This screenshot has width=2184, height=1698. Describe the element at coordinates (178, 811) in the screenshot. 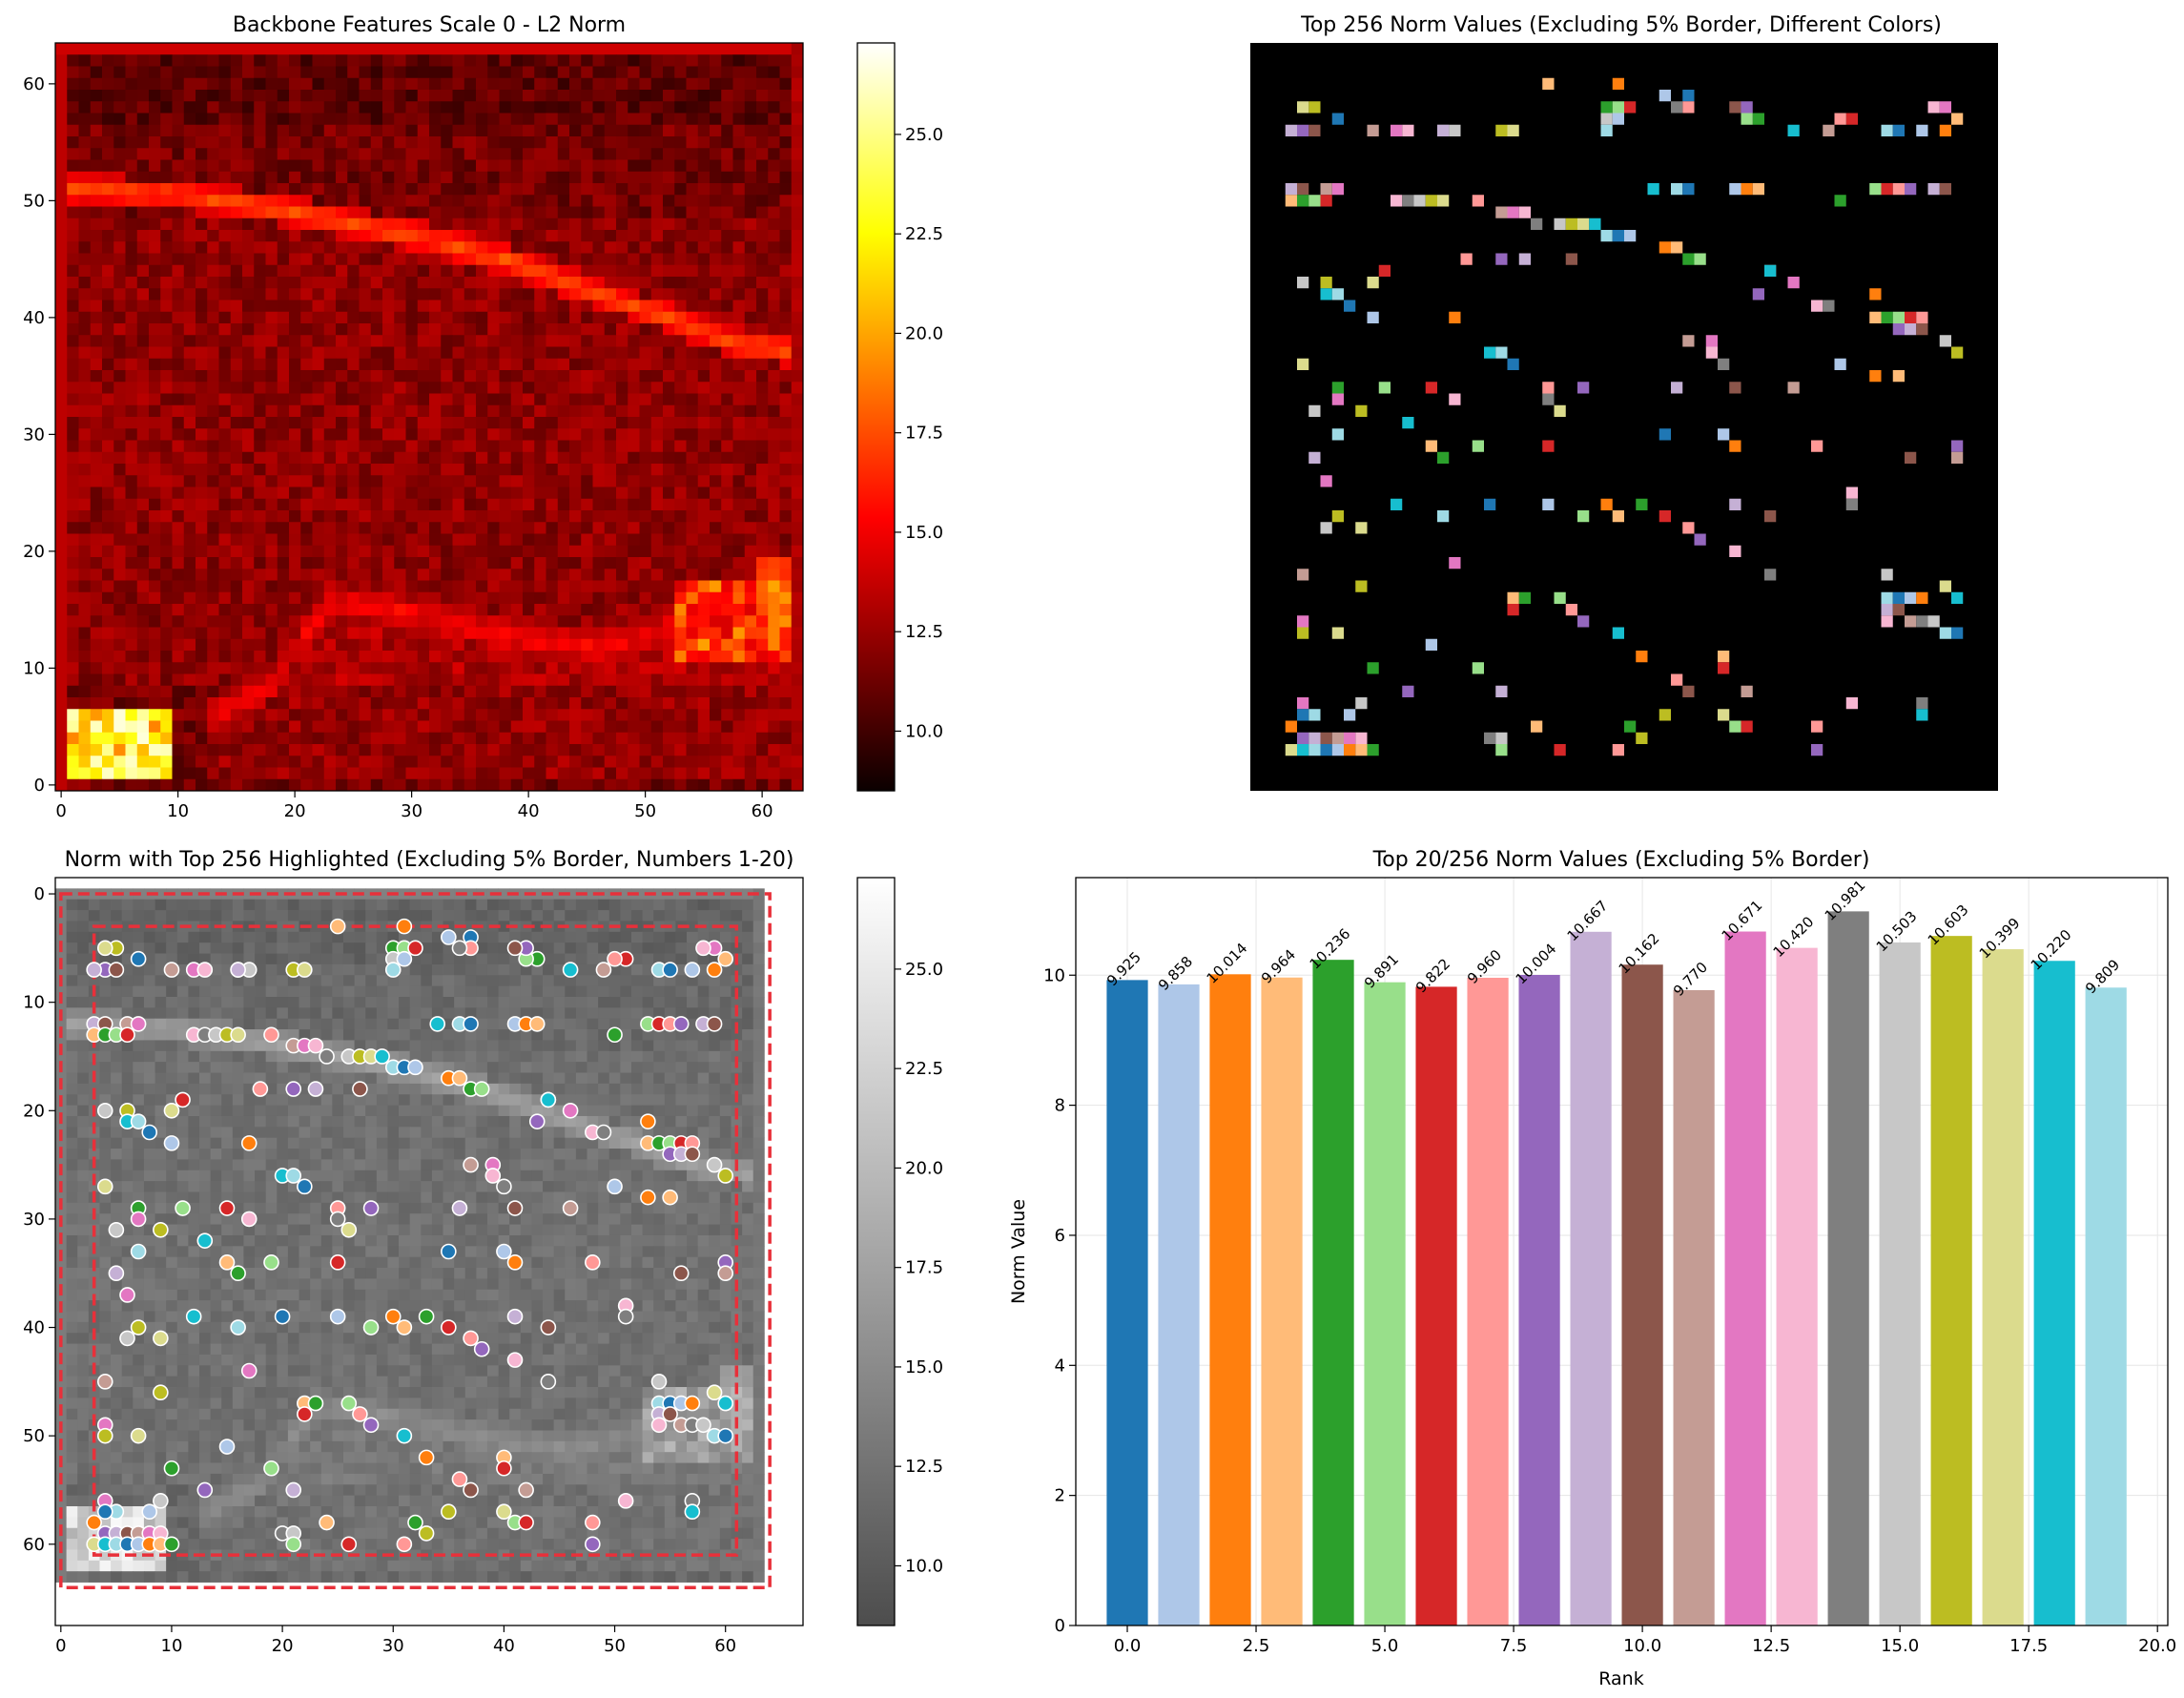

I see `x-tick-label: 10` at that location.